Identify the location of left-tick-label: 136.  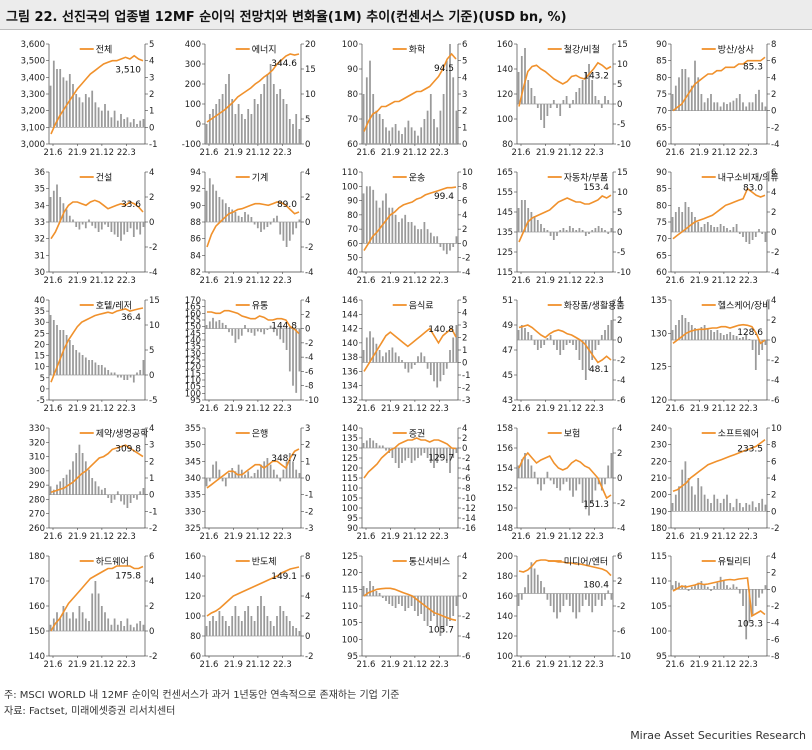
(350, 372).